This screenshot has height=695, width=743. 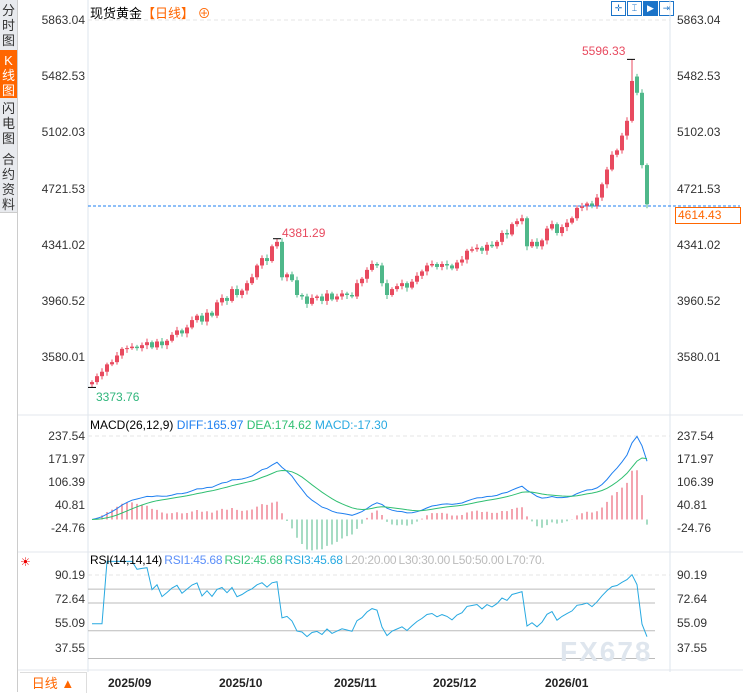 What do you see at coordinates (63, 76) in the screenshot?
I see `y-tick-label-left: 5482.53` at bounding box center [63, 76].